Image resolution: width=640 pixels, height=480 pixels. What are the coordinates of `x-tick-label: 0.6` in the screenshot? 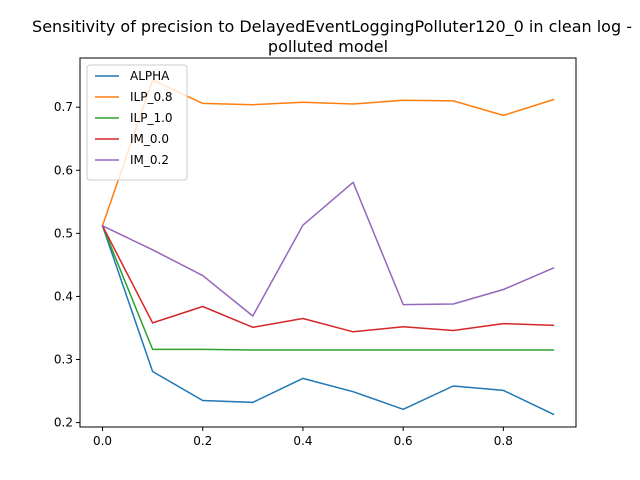 It's located at (403, 441).